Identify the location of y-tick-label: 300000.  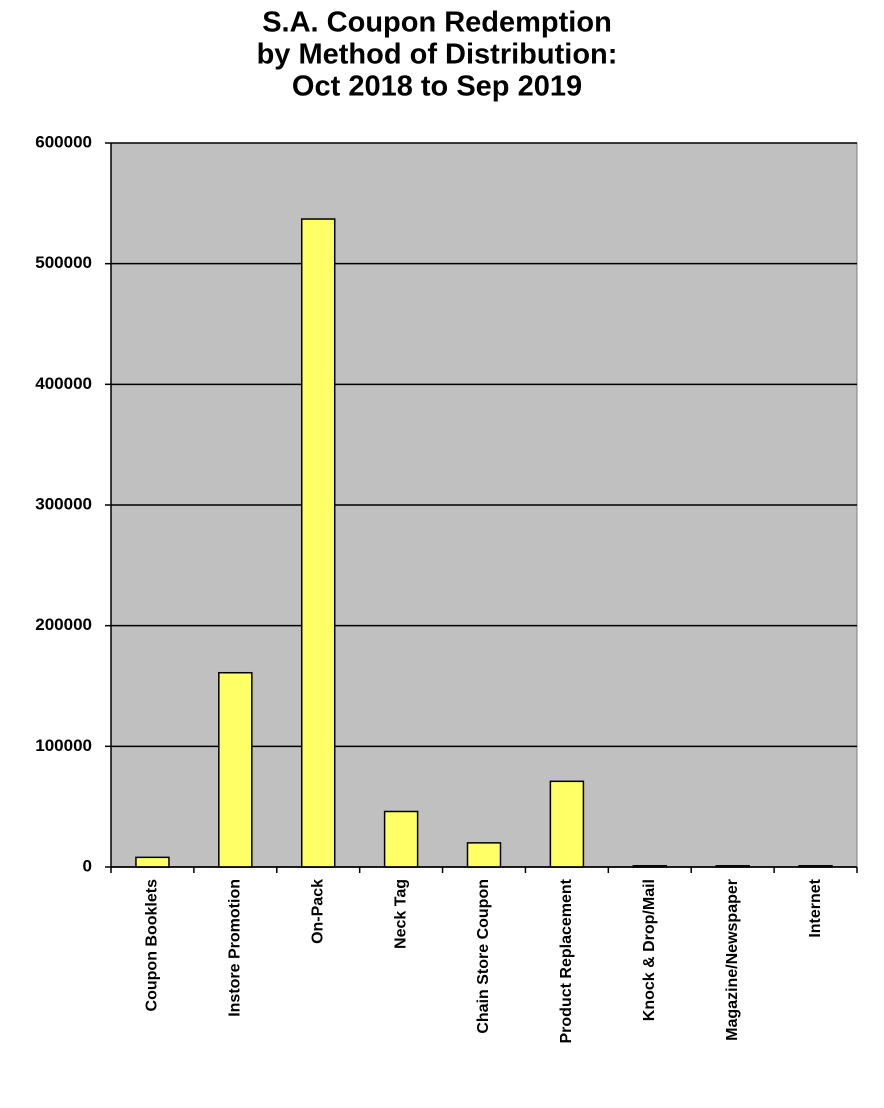
(63, 503).